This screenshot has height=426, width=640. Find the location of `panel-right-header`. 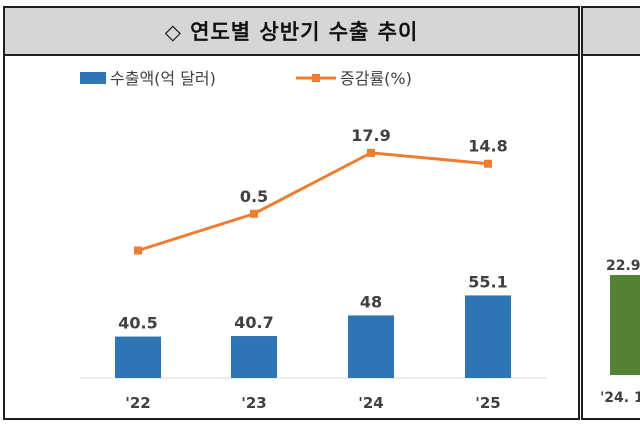

panel-right-header is located at coordinates (611, 32).